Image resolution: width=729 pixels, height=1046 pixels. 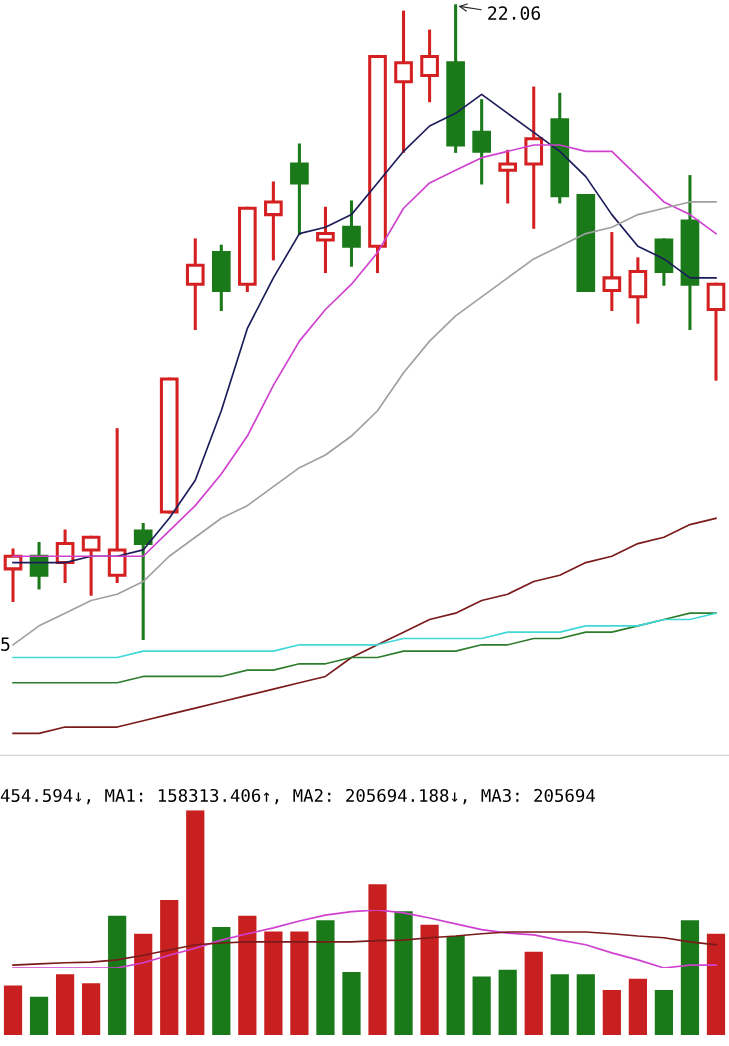 I want to click on annotation: 5, so click(x=5, y=644).